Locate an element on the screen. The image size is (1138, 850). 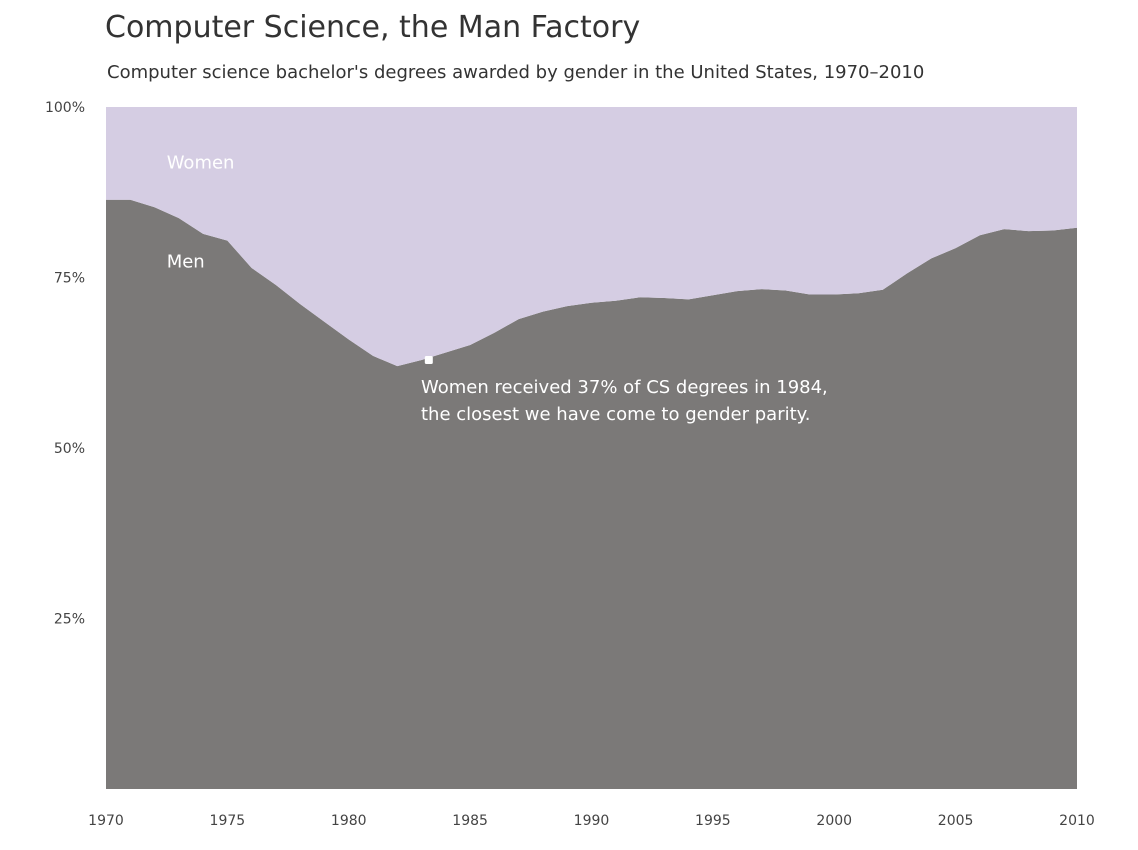
x-tick-label: 1995 is located at coordinates (713, 821).